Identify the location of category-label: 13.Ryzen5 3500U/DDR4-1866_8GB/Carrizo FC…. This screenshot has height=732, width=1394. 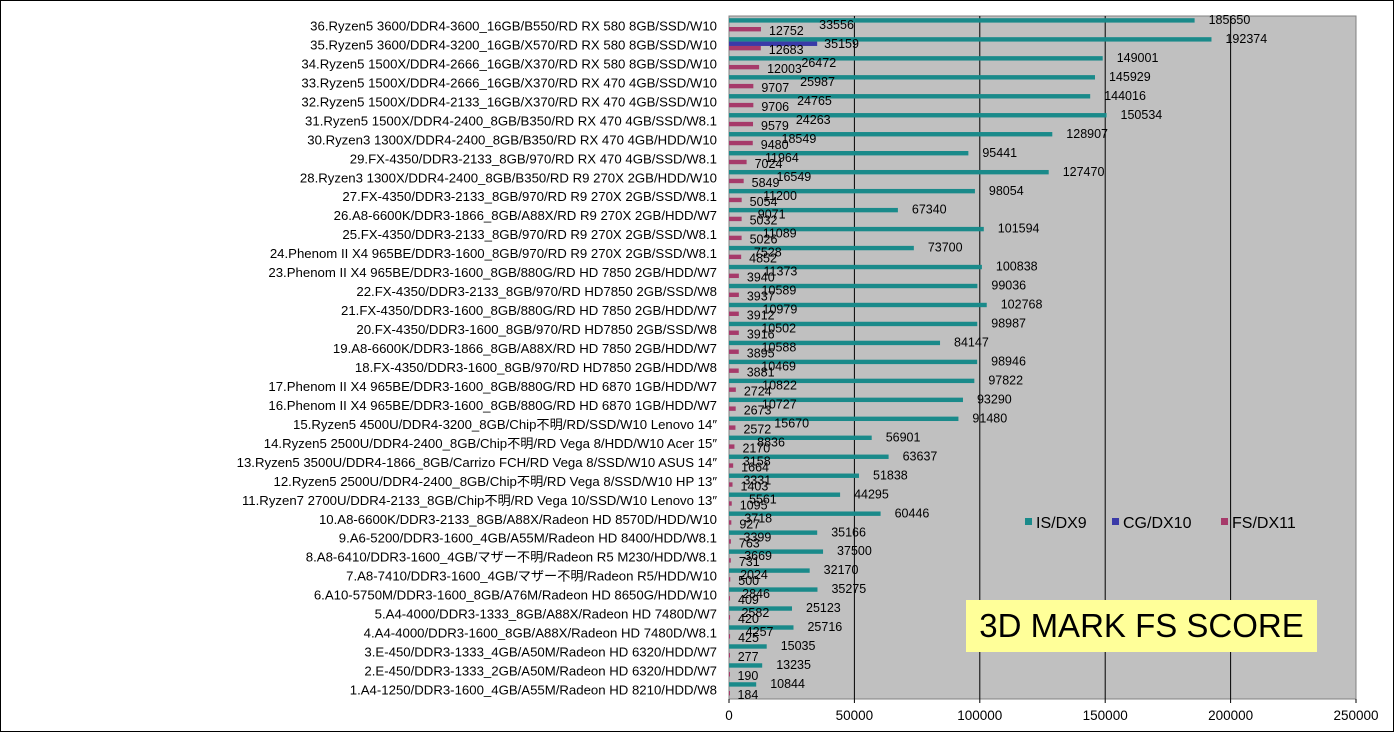
(477, 462).